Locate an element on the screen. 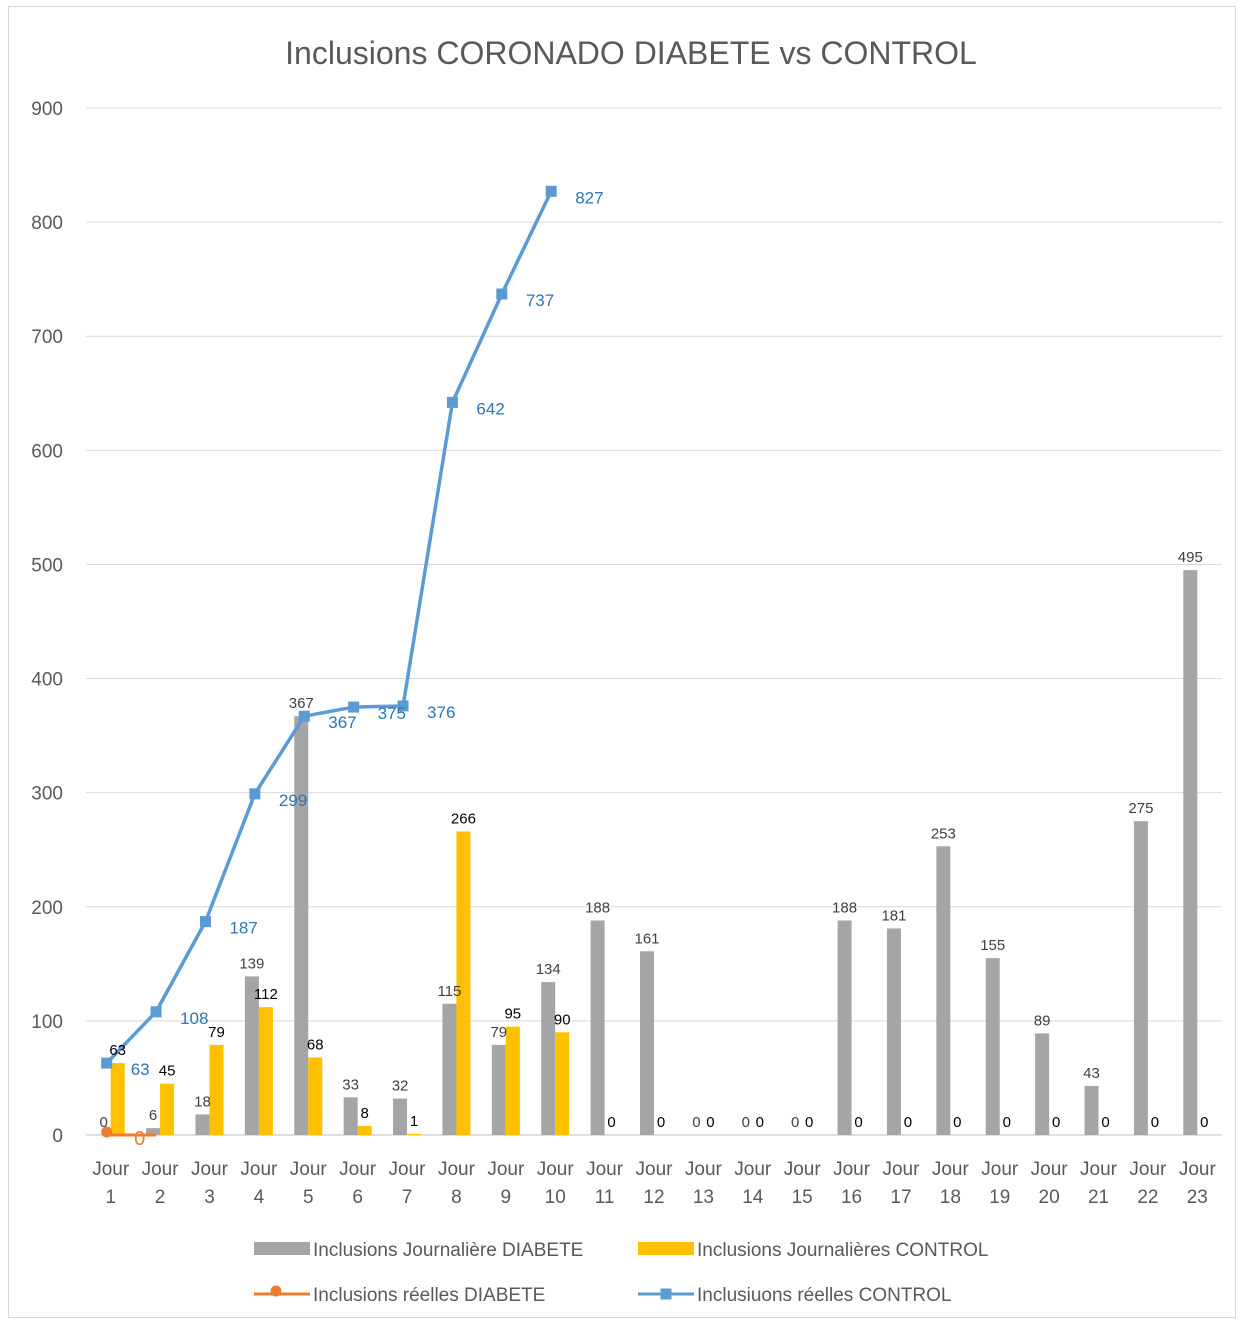 This screenshot has width=1242, height=1322. data-label-diabete: 43 is located at coordinates (1091, 1073).